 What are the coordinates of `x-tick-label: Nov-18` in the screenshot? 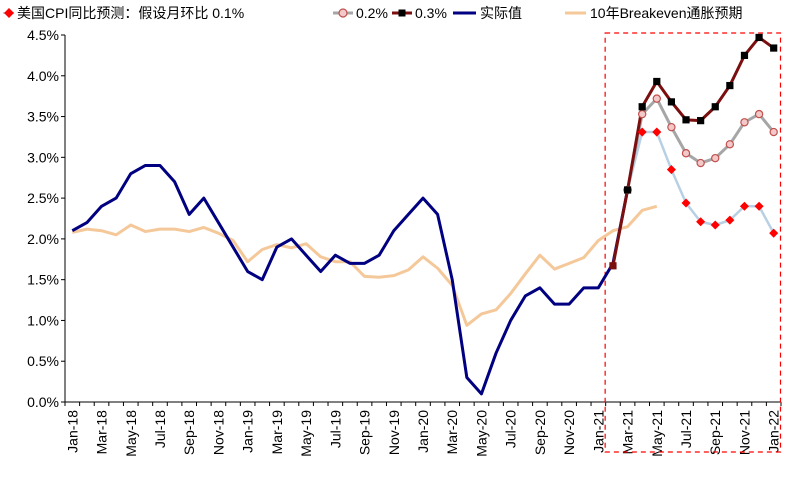 It's located at (218, 432).